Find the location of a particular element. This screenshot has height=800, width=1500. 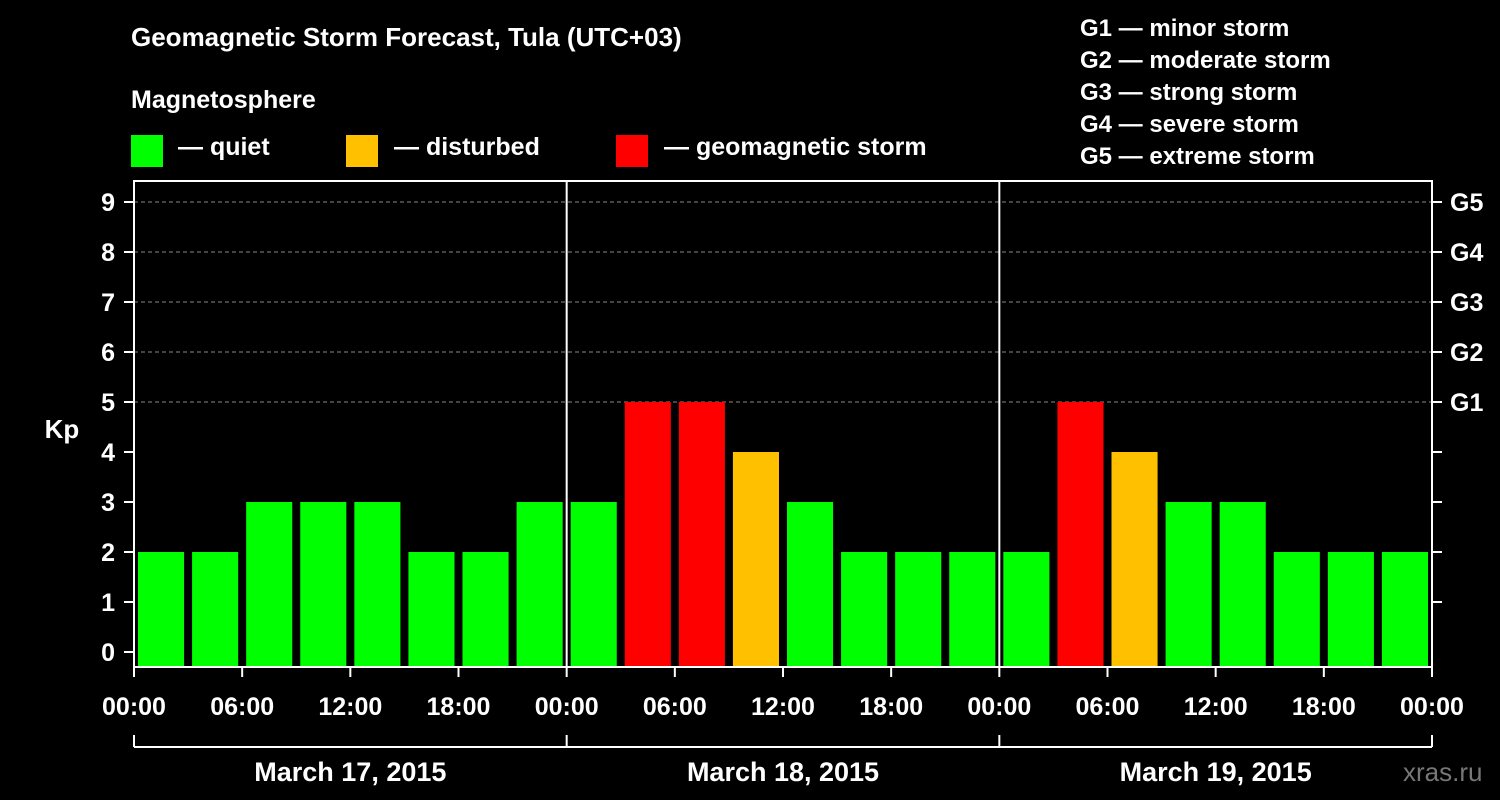

legend-label-quiet: — quiet is located at coordinates (224, 147).